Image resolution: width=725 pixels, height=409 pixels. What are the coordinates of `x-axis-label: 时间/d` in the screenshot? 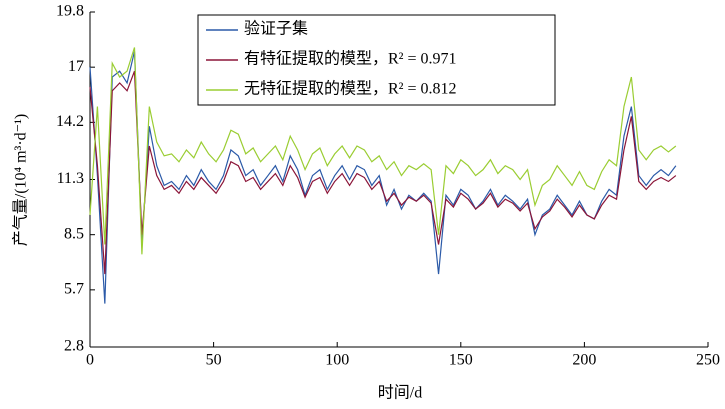 It's located at (400, 393).